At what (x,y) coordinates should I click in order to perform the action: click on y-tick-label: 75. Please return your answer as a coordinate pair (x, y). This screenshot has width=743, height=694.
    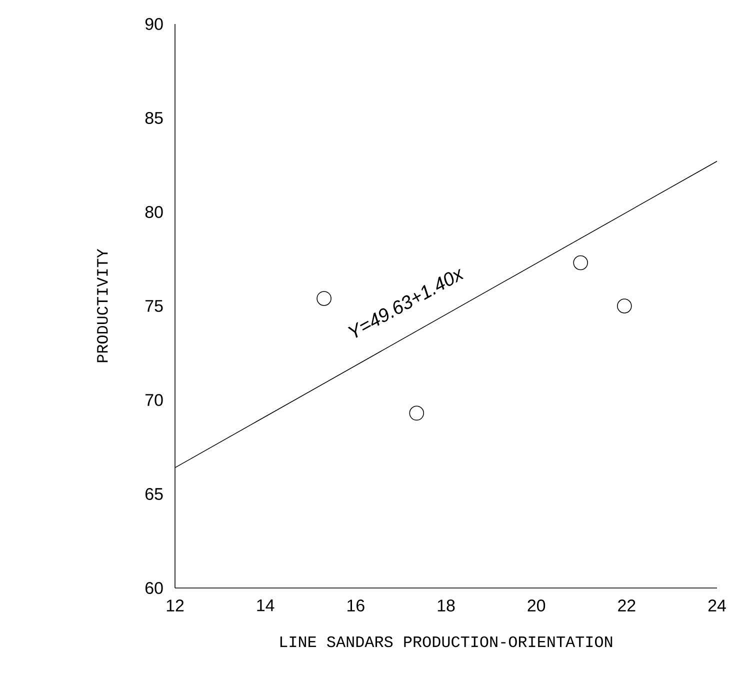
    Looking at the image, I should click on (154, 306).